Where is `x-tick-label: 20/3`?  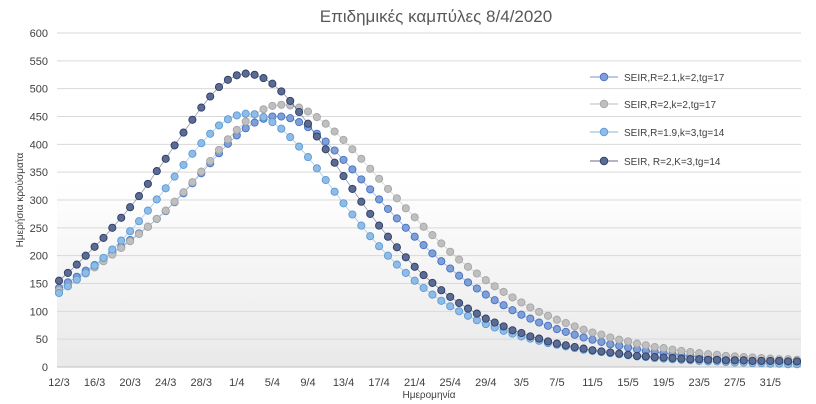
x-tick-label: 20/3 is located at coordinates (129, 383).